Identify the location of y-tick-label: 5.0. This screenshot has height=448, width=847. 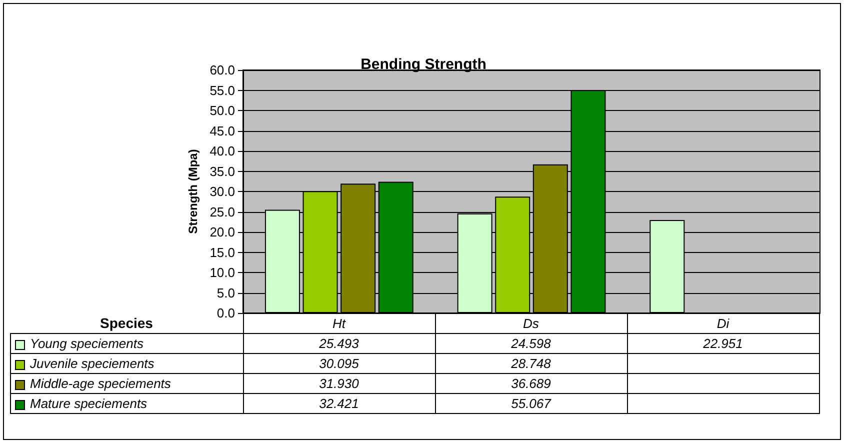
(225, 292).